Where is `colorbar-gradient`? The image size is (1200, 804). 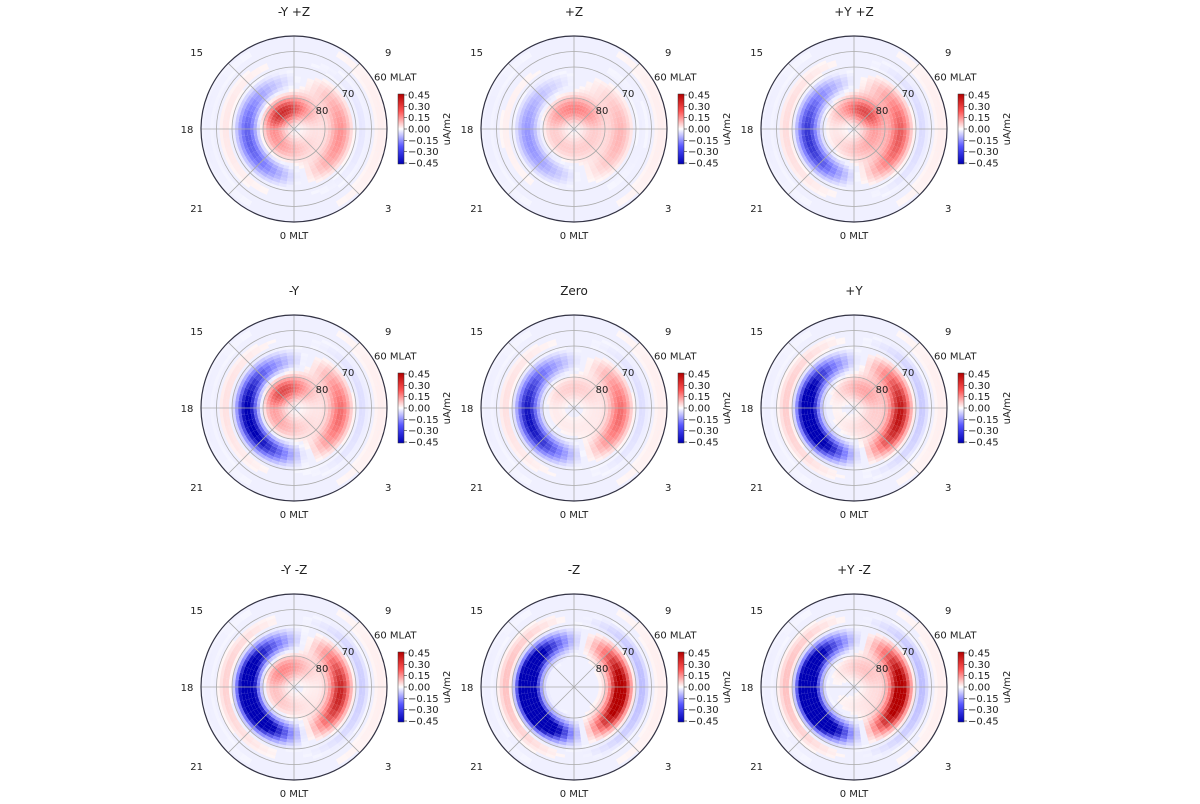
colorbar-gradient is located at coordinates (681, 129).